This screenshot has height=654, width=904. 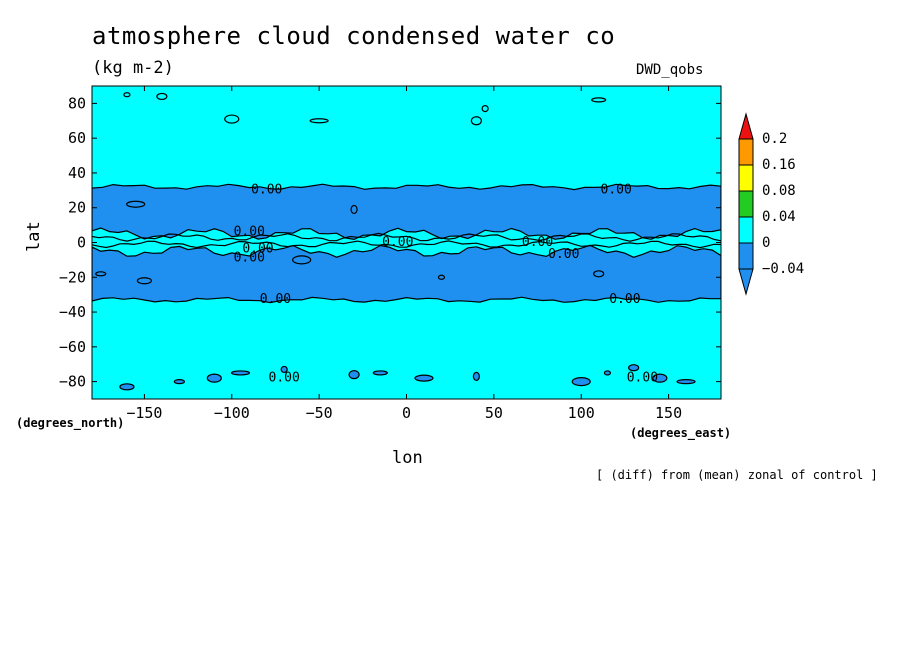 I want to click on x-axis-label: lon, so click(x=407, y=458).